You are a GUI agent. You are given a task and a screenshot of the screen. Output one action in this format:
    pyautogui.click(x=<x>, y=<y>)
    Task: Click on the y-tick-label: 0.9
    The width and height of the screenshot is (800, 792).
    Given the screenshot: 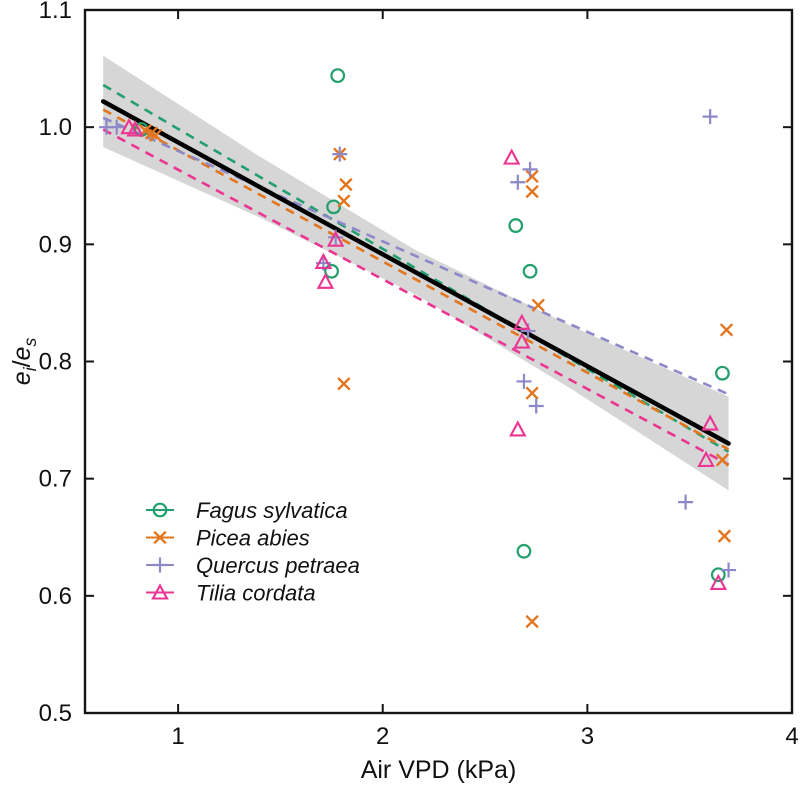 What is the action you would take?
    pyautogui.click(x=55, y=244)
    